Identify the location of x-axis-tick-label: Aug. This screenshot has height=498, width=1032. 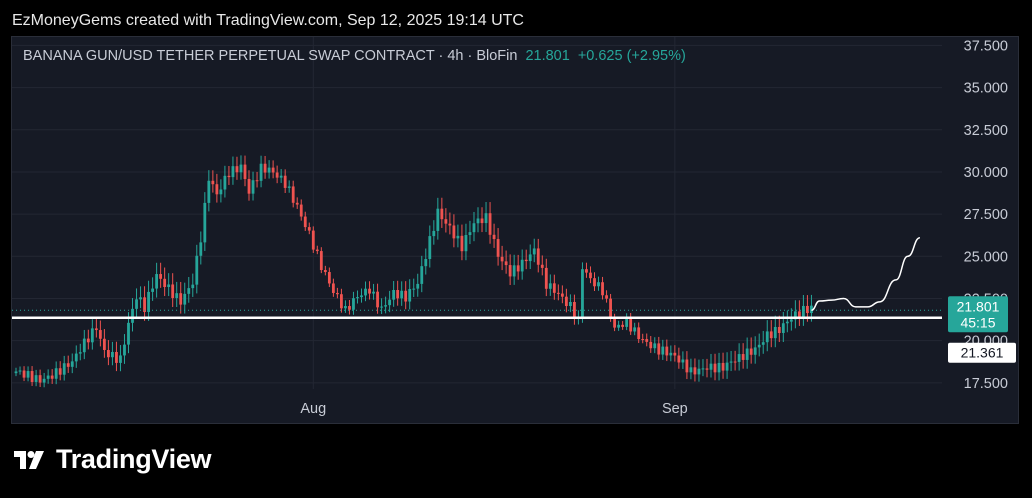
(313, 409).